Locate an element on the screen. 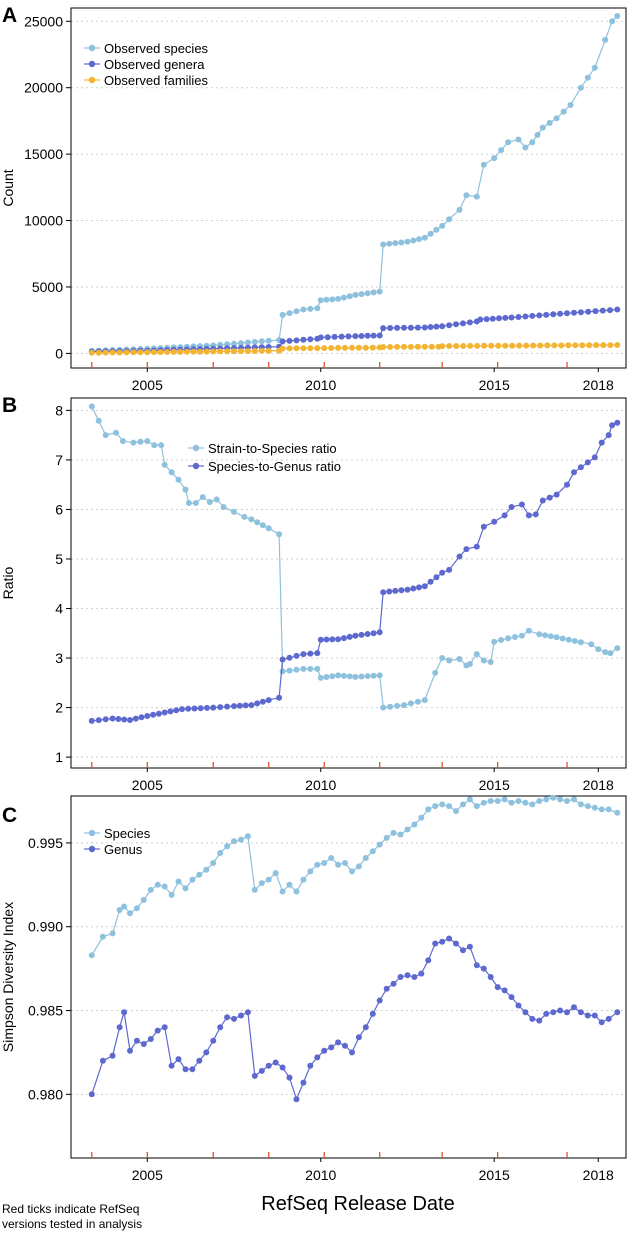  x-axis-title: RefSeq Release Date is located at coordinates (357, 1204).